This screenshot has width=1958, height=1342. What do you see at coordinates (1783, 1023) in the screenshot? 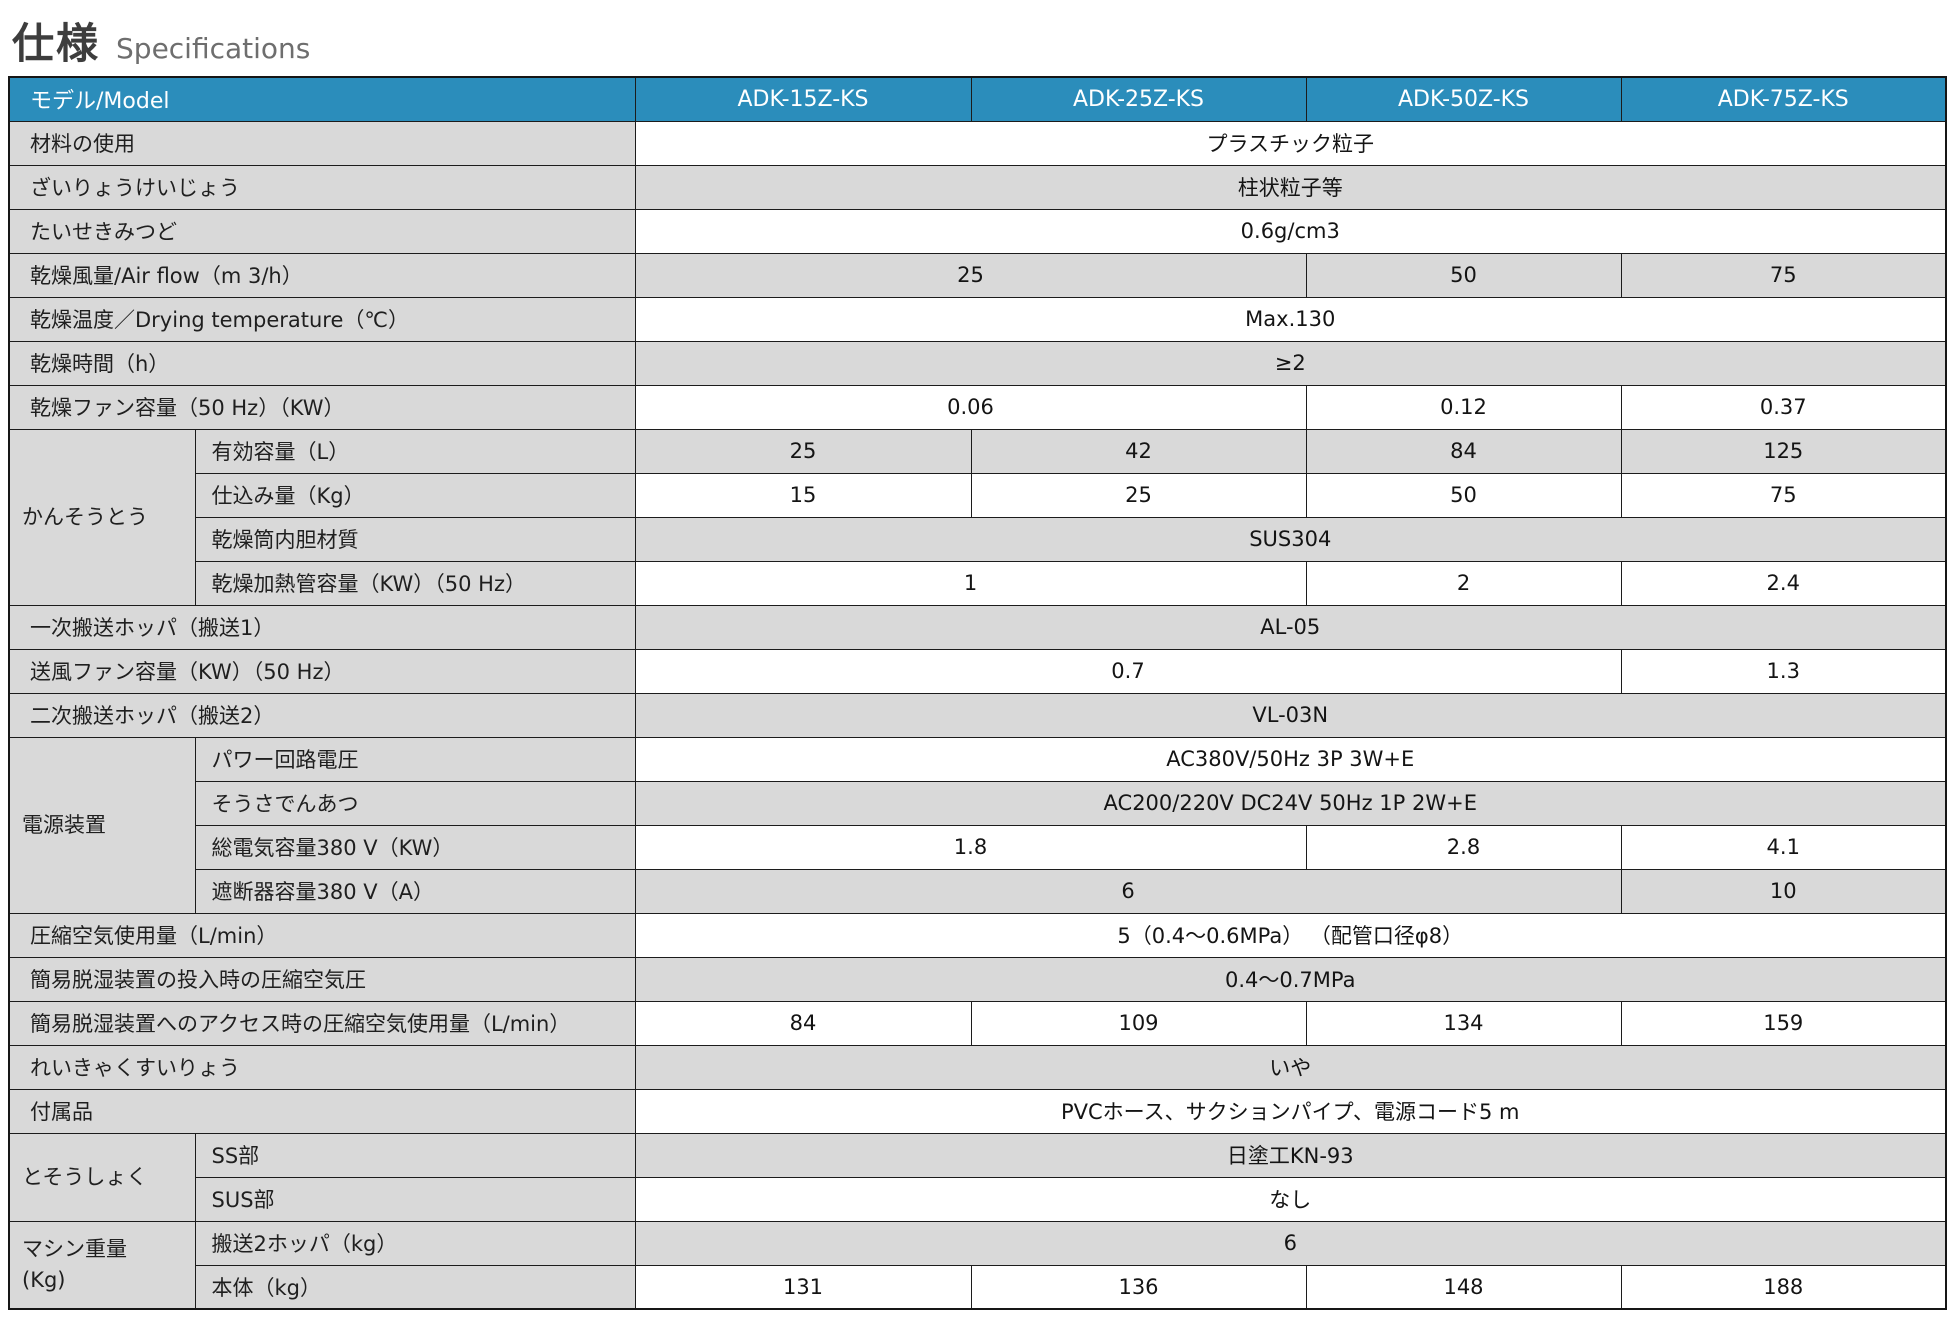
I see `cell-value: 159` at bounding box center [1783, 1023].